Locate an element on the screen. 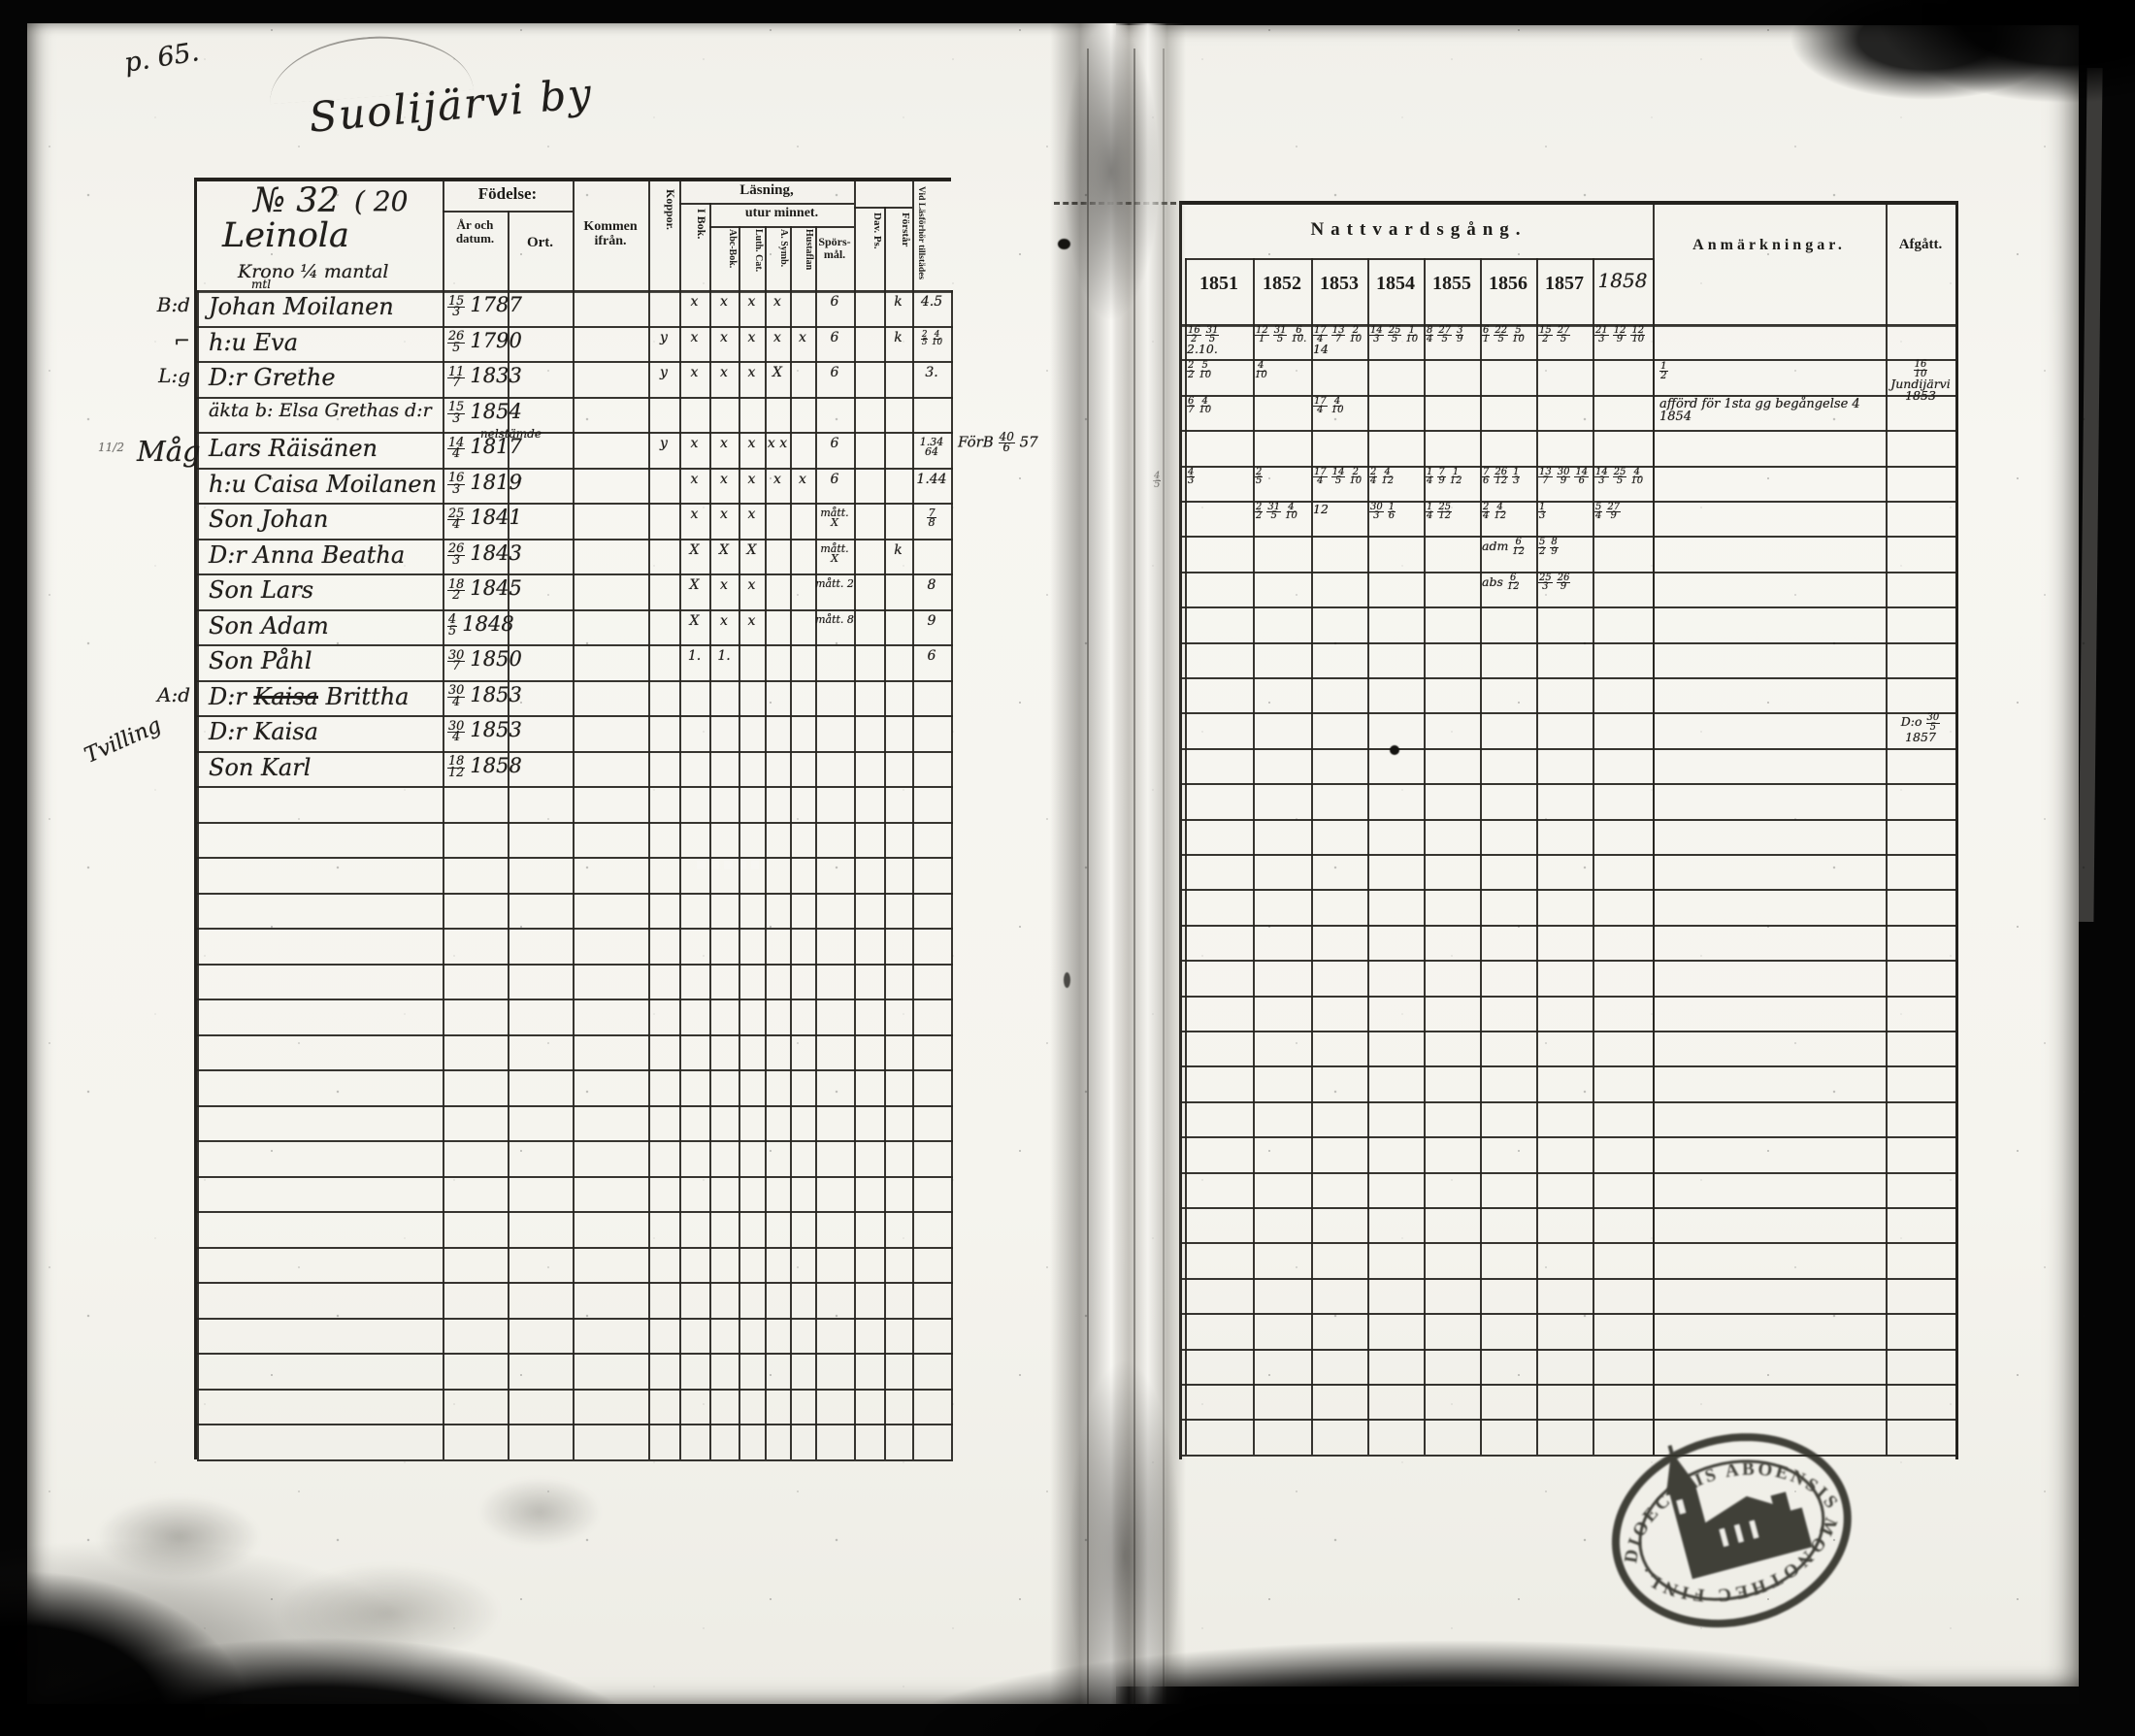 This screenshot has width=2135, height=1736. header-i-bok: I Bok. is located at coordinates (701, 224).